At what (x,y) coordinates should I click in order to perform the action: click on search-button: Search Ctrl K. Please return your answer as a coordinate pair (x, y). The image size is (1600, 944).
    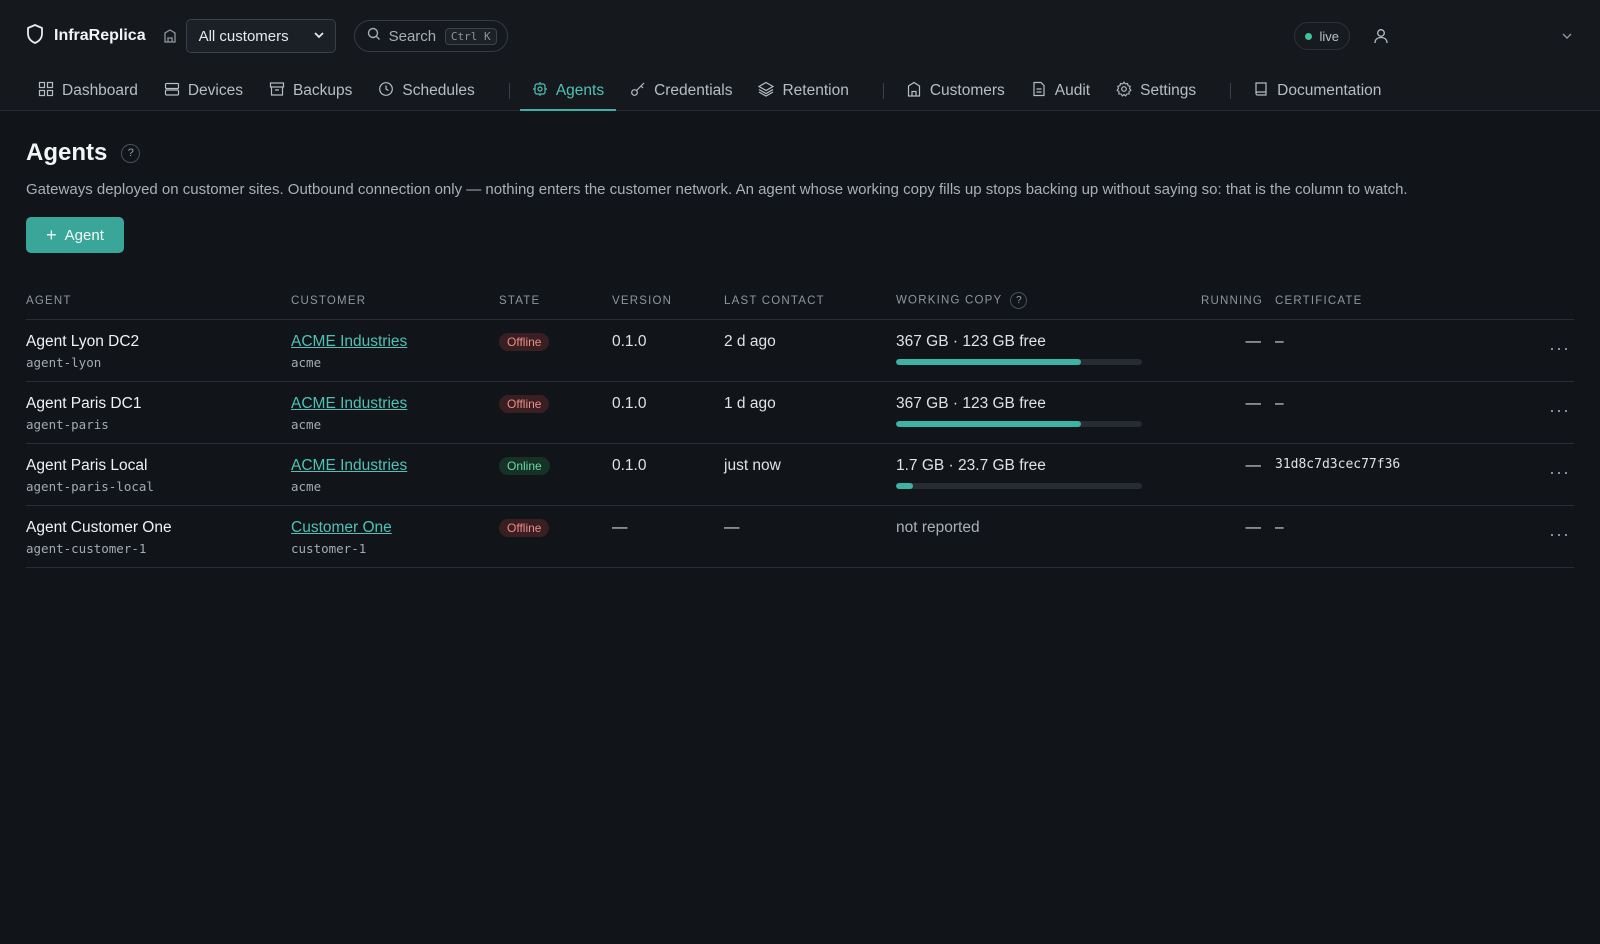
    Looking at the image, I should click on (430, 36).